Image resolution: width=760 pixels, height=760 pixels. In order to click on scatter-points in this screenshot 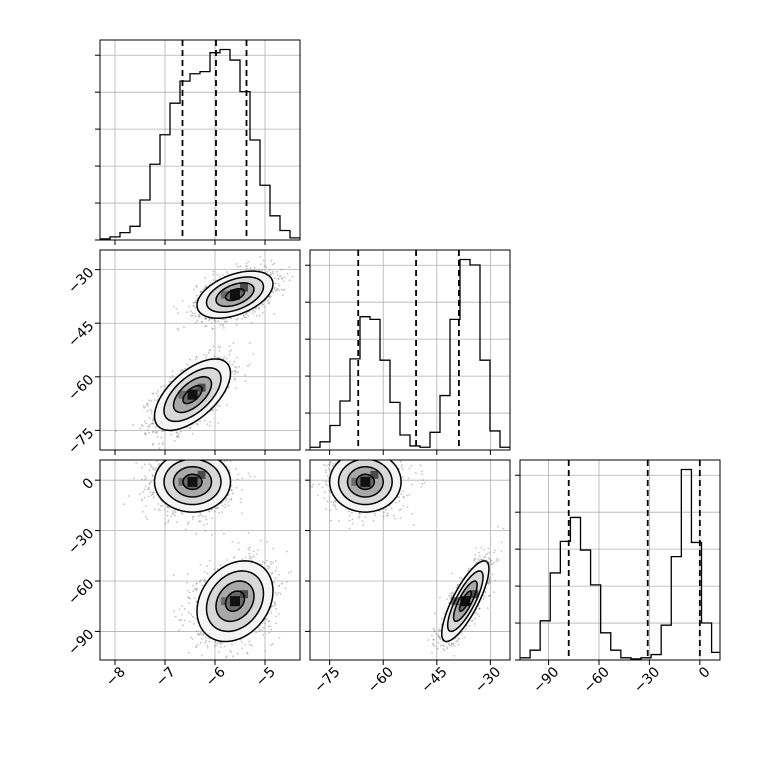, I will do `click(408, 560)`.